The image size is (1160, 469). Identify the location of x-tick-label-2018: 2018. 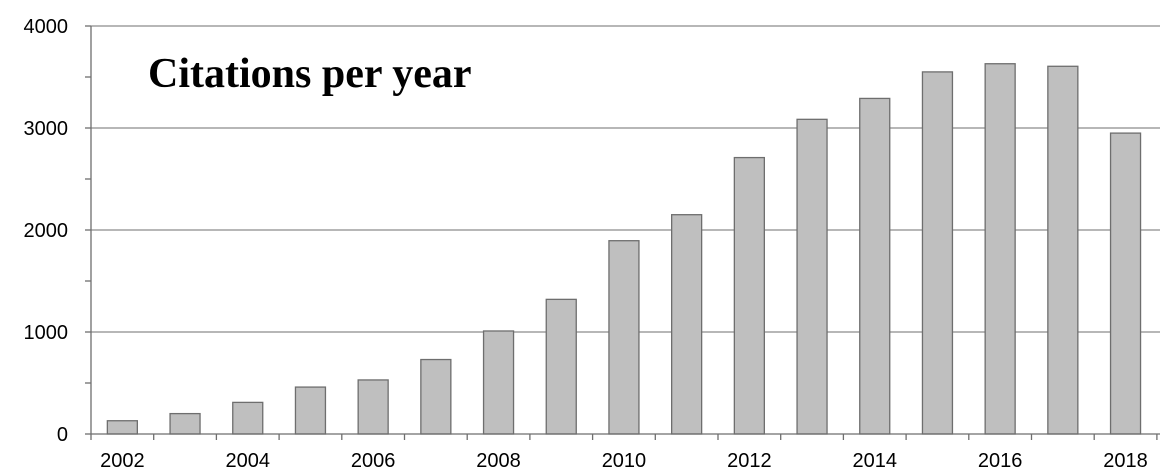
(1125, 459).